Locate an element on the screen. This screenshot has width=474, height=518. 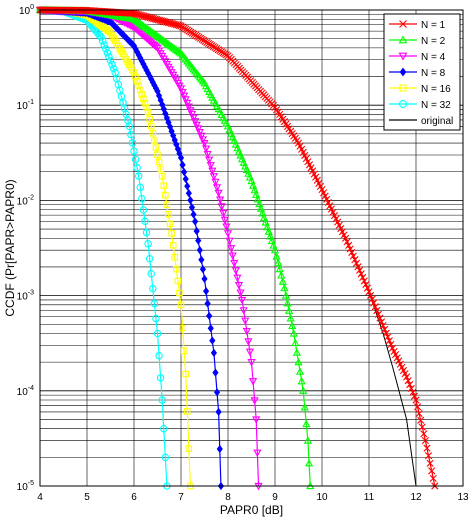
legend-label-n-32: N = 32 is located at coordinates (436, 105).